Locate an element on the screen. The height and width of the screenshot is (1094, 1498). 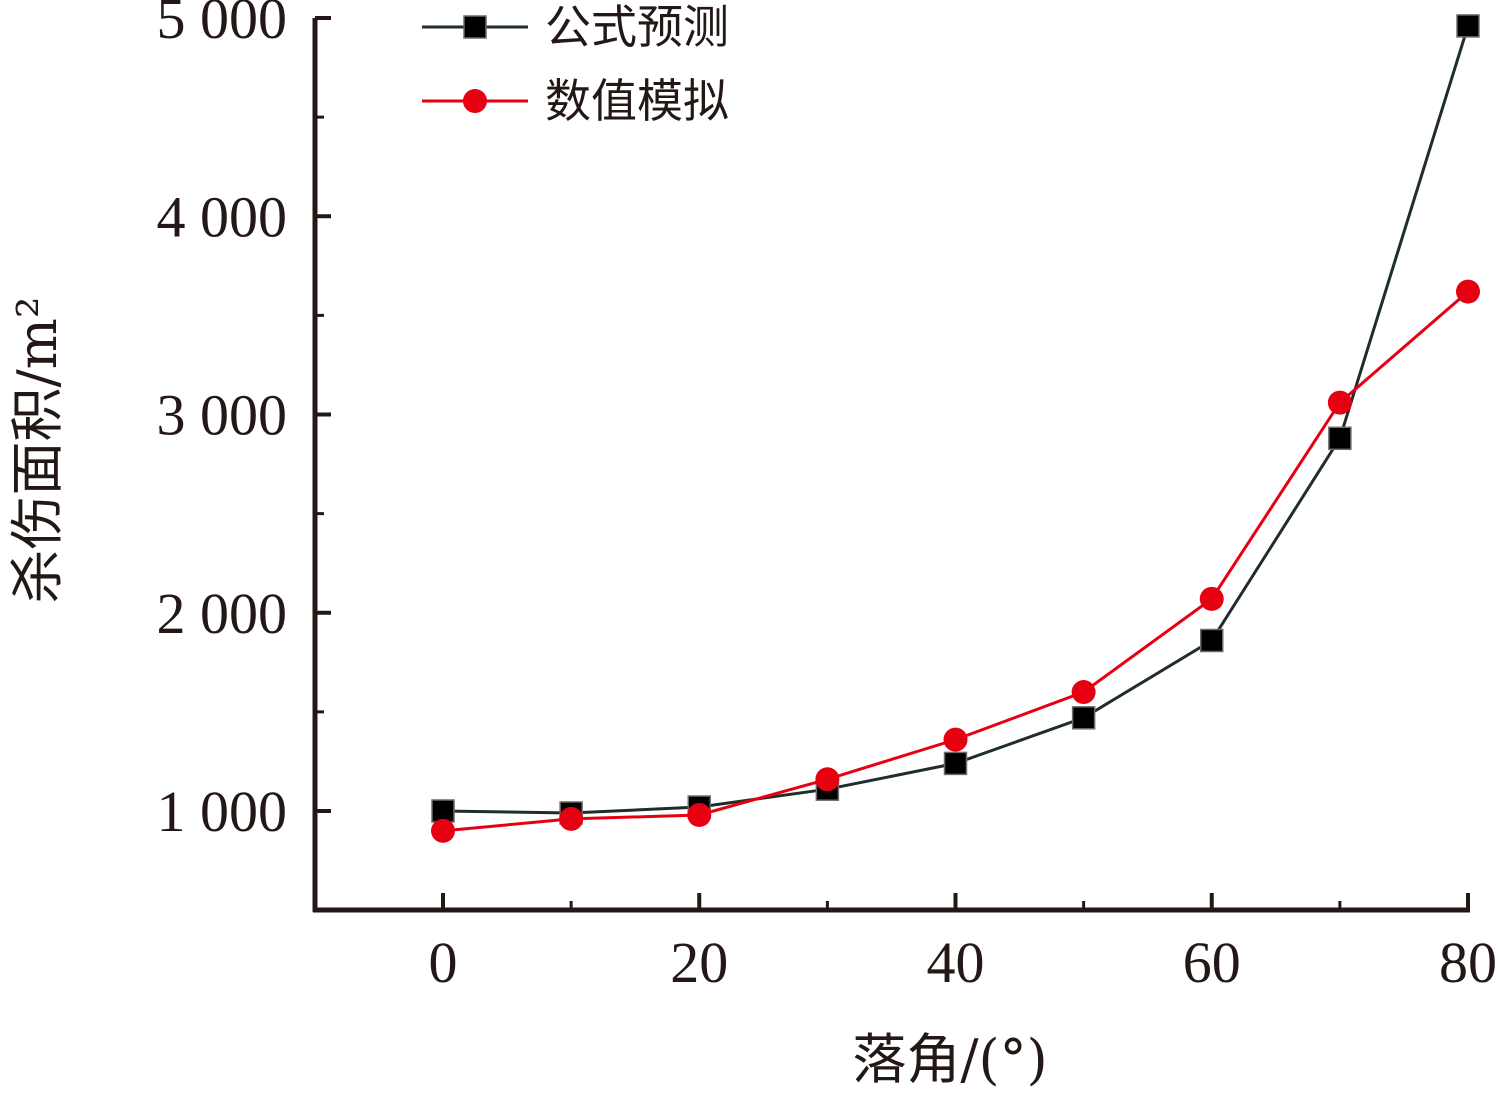
x-tick-label: 40 is located at coordinates (956, 962).